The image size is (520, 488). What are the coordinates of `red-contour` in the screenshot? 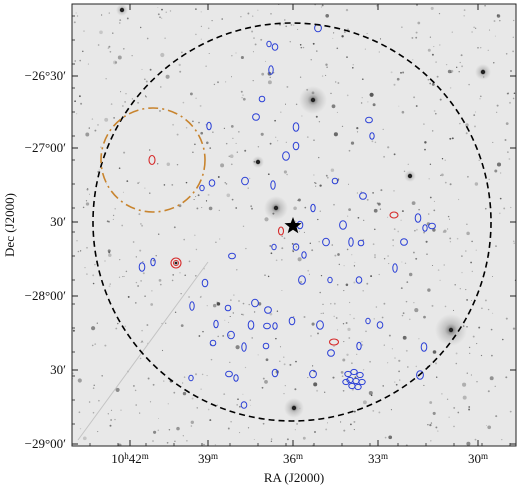 It's located at (334, 342).